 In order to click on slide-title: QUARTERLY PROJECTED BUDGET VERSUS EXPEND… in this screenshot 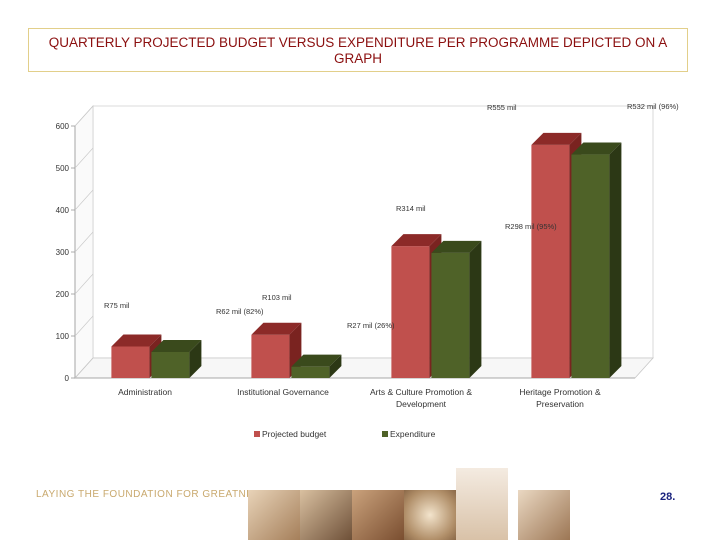, I will do `click(358, 50)`.